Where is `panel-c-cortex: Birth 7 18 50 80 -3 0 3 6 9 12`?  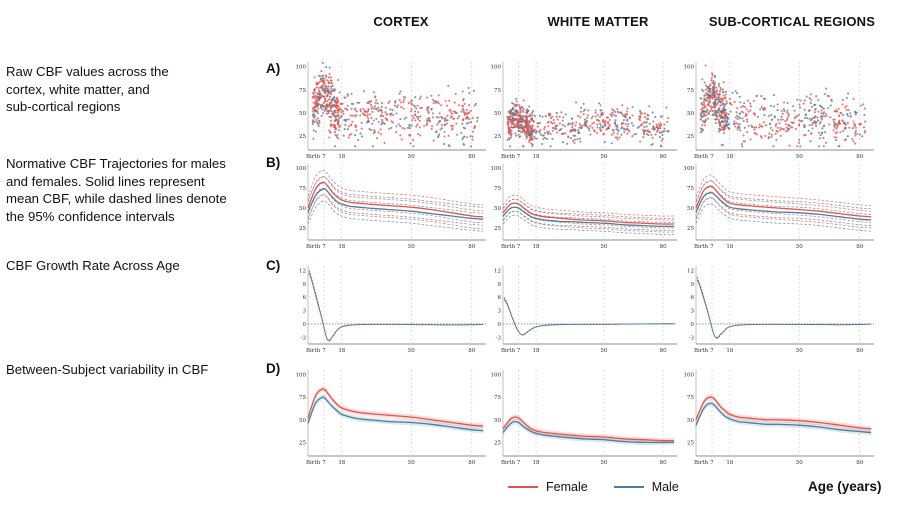 panel-c-cortex: Birth 7 18 50 80 -3 0 3 6 9 12 is located at coordinates (392, 310).